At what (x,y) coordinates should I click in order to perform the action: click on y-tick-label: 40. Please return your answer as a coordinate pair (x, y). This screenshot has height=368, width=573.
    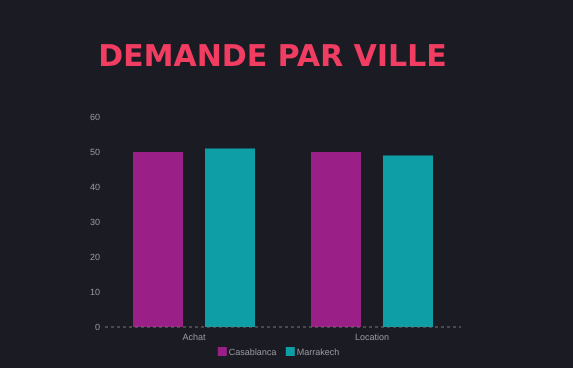
    Looking at the image, I should click on (95, 187).